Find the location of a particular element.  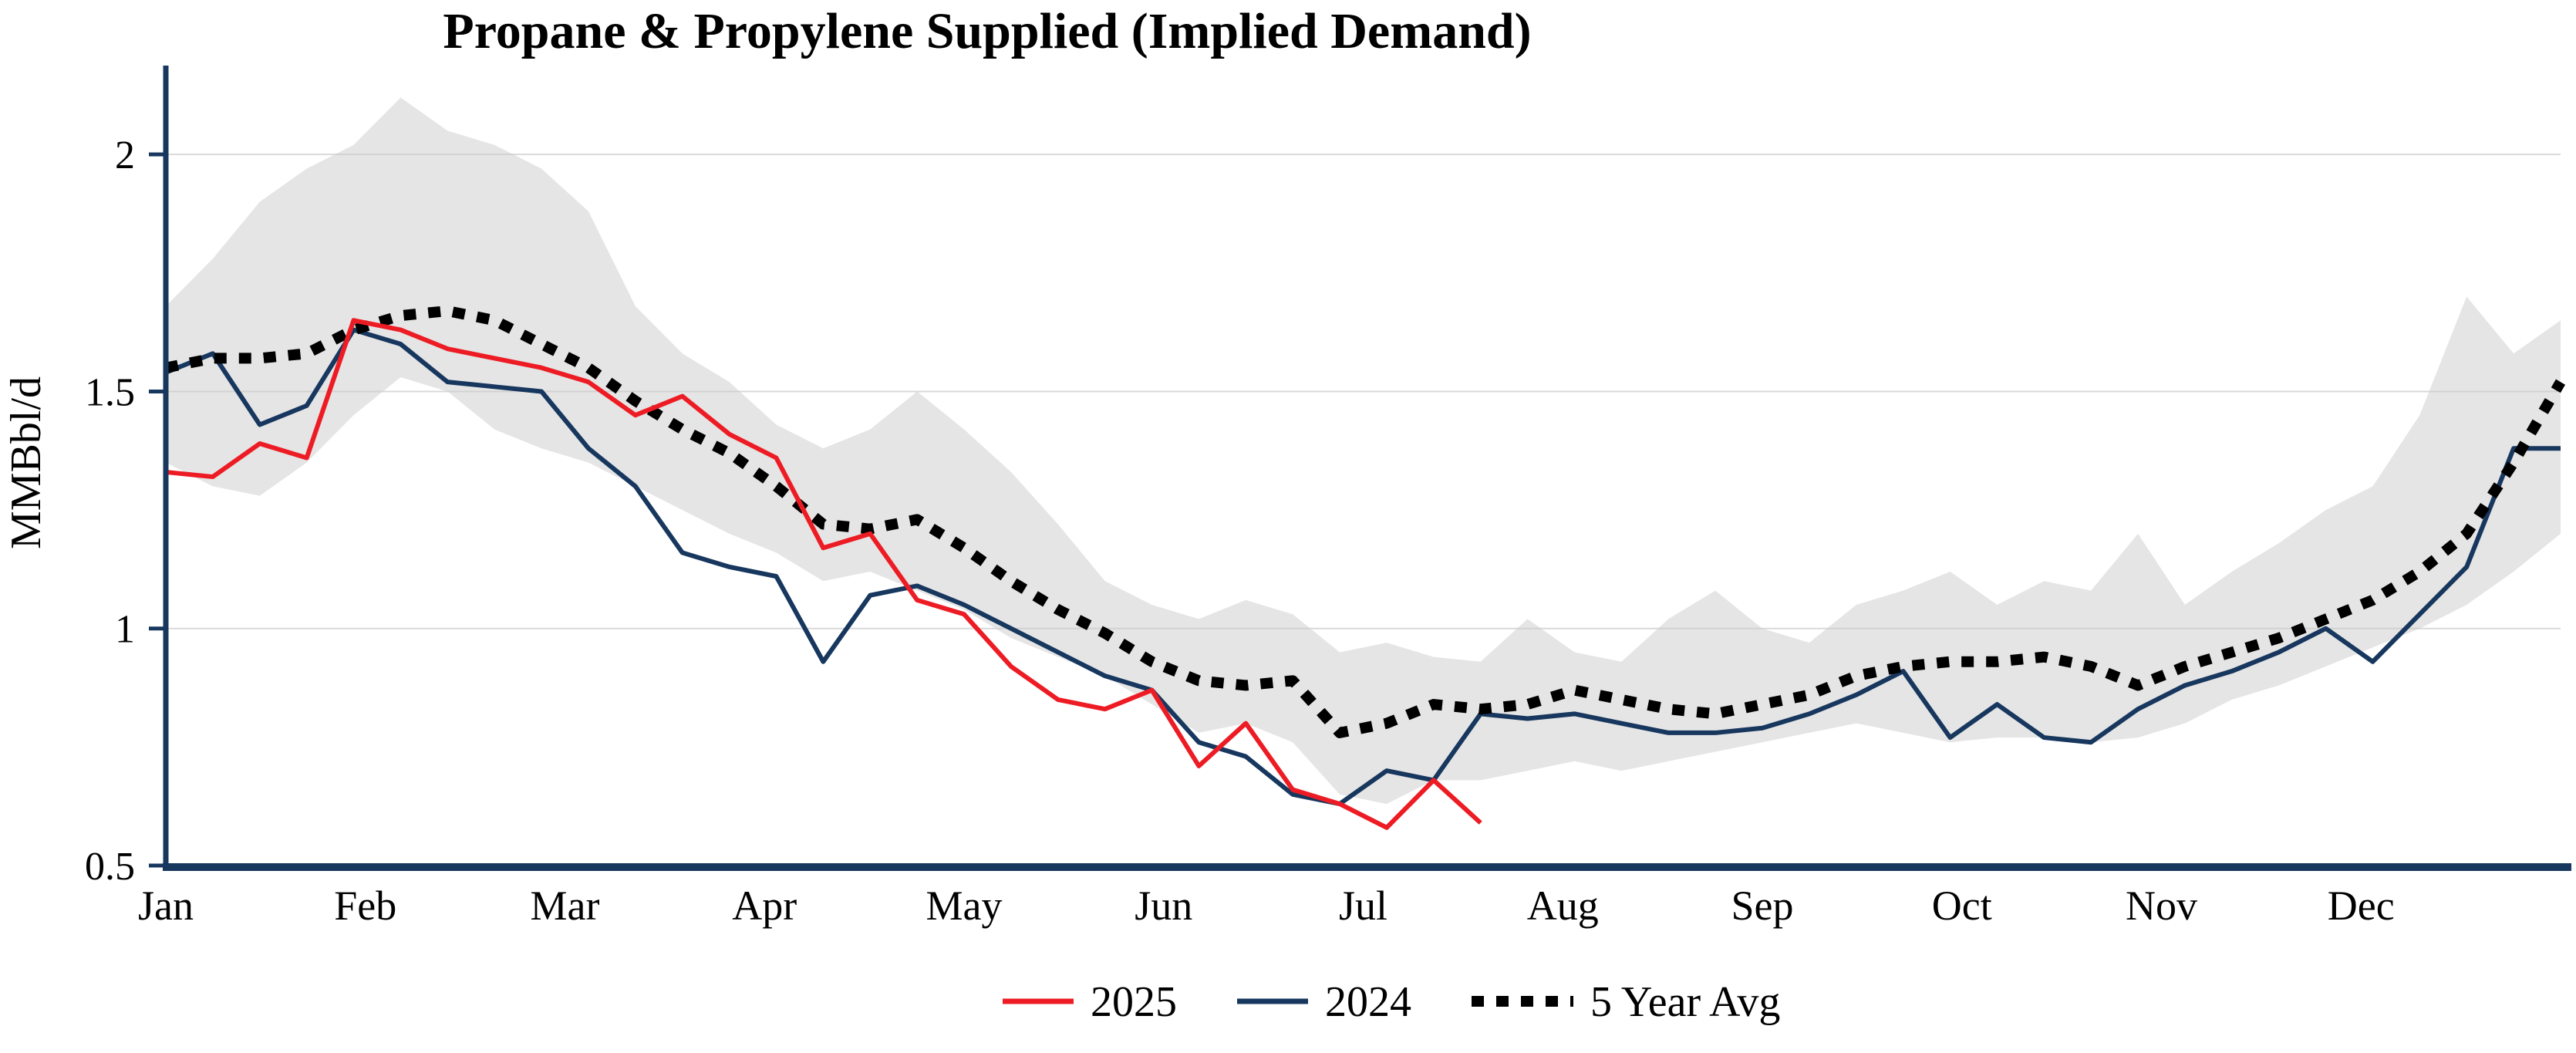

legend: 2025 2024 5 Year Avg is located at coordinates (1391, 1002).